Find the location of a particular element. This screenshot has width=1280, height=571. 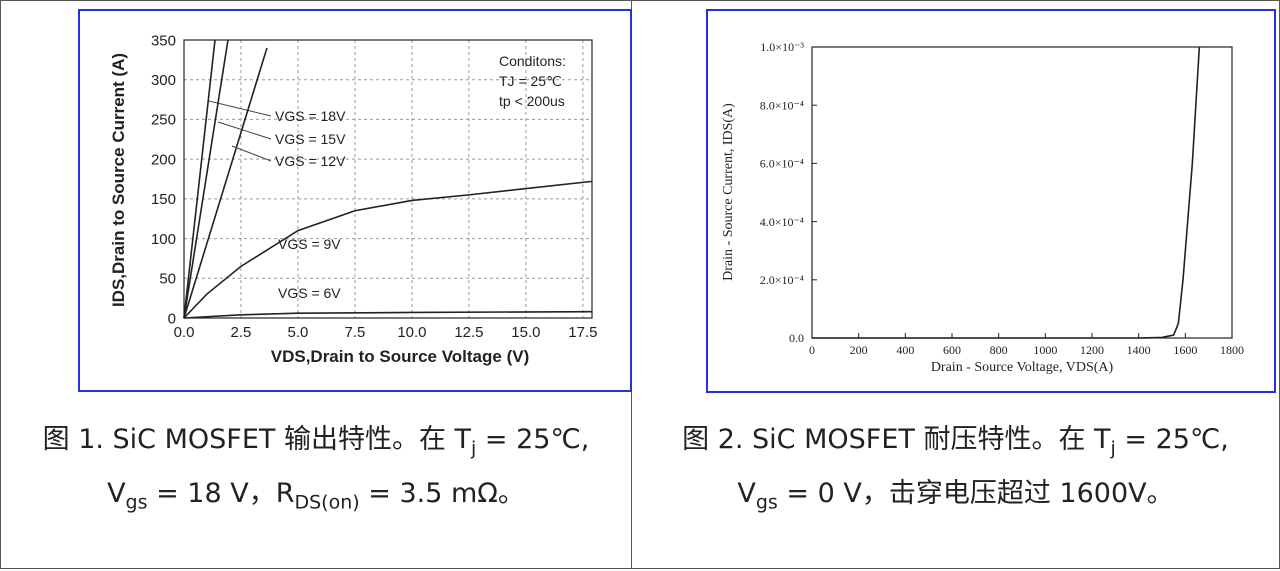

caption-line: 图 2. SiC MOSFET 耐压特性。在 Tj = 25℃, is located at coordinates (955, 438).